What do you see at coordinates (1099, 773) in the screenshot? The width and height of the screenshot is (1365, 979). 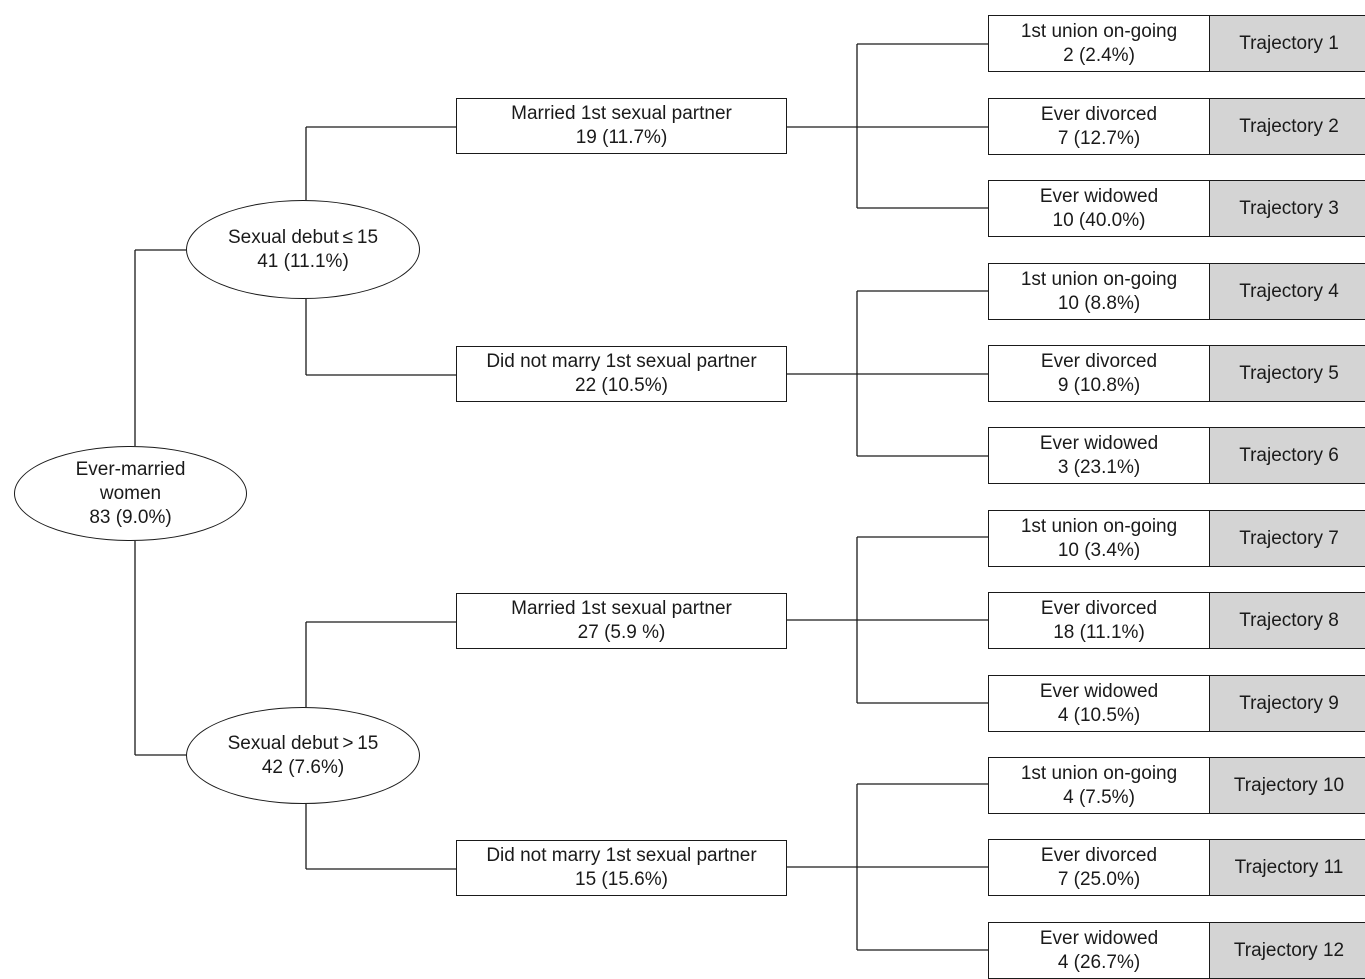 I see `outcome-10-label: 1st union on-going` at bounding box center [1099, 773].